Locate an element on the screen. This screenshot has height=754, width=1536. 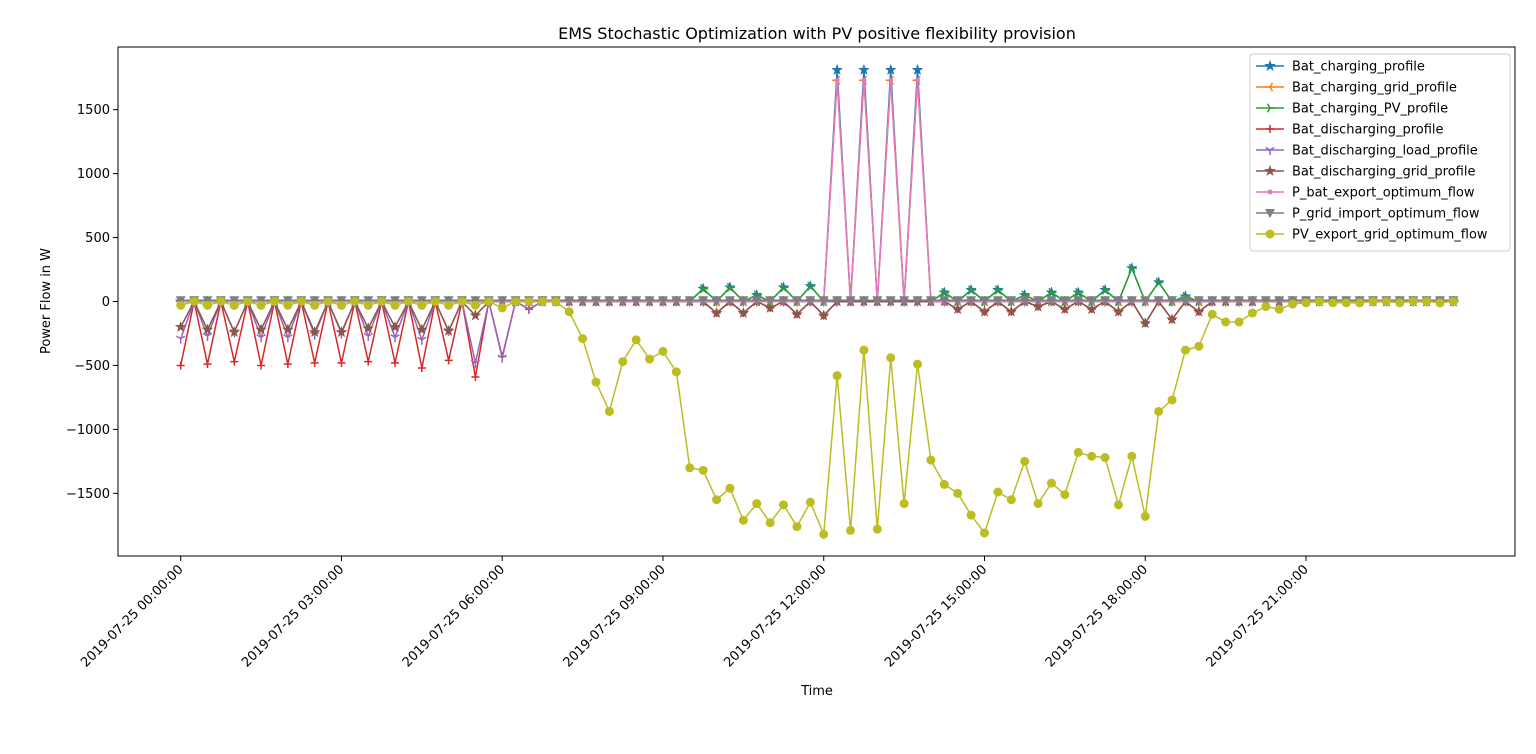
y-tick-label: 1500 is located at coordinates (93, 110).